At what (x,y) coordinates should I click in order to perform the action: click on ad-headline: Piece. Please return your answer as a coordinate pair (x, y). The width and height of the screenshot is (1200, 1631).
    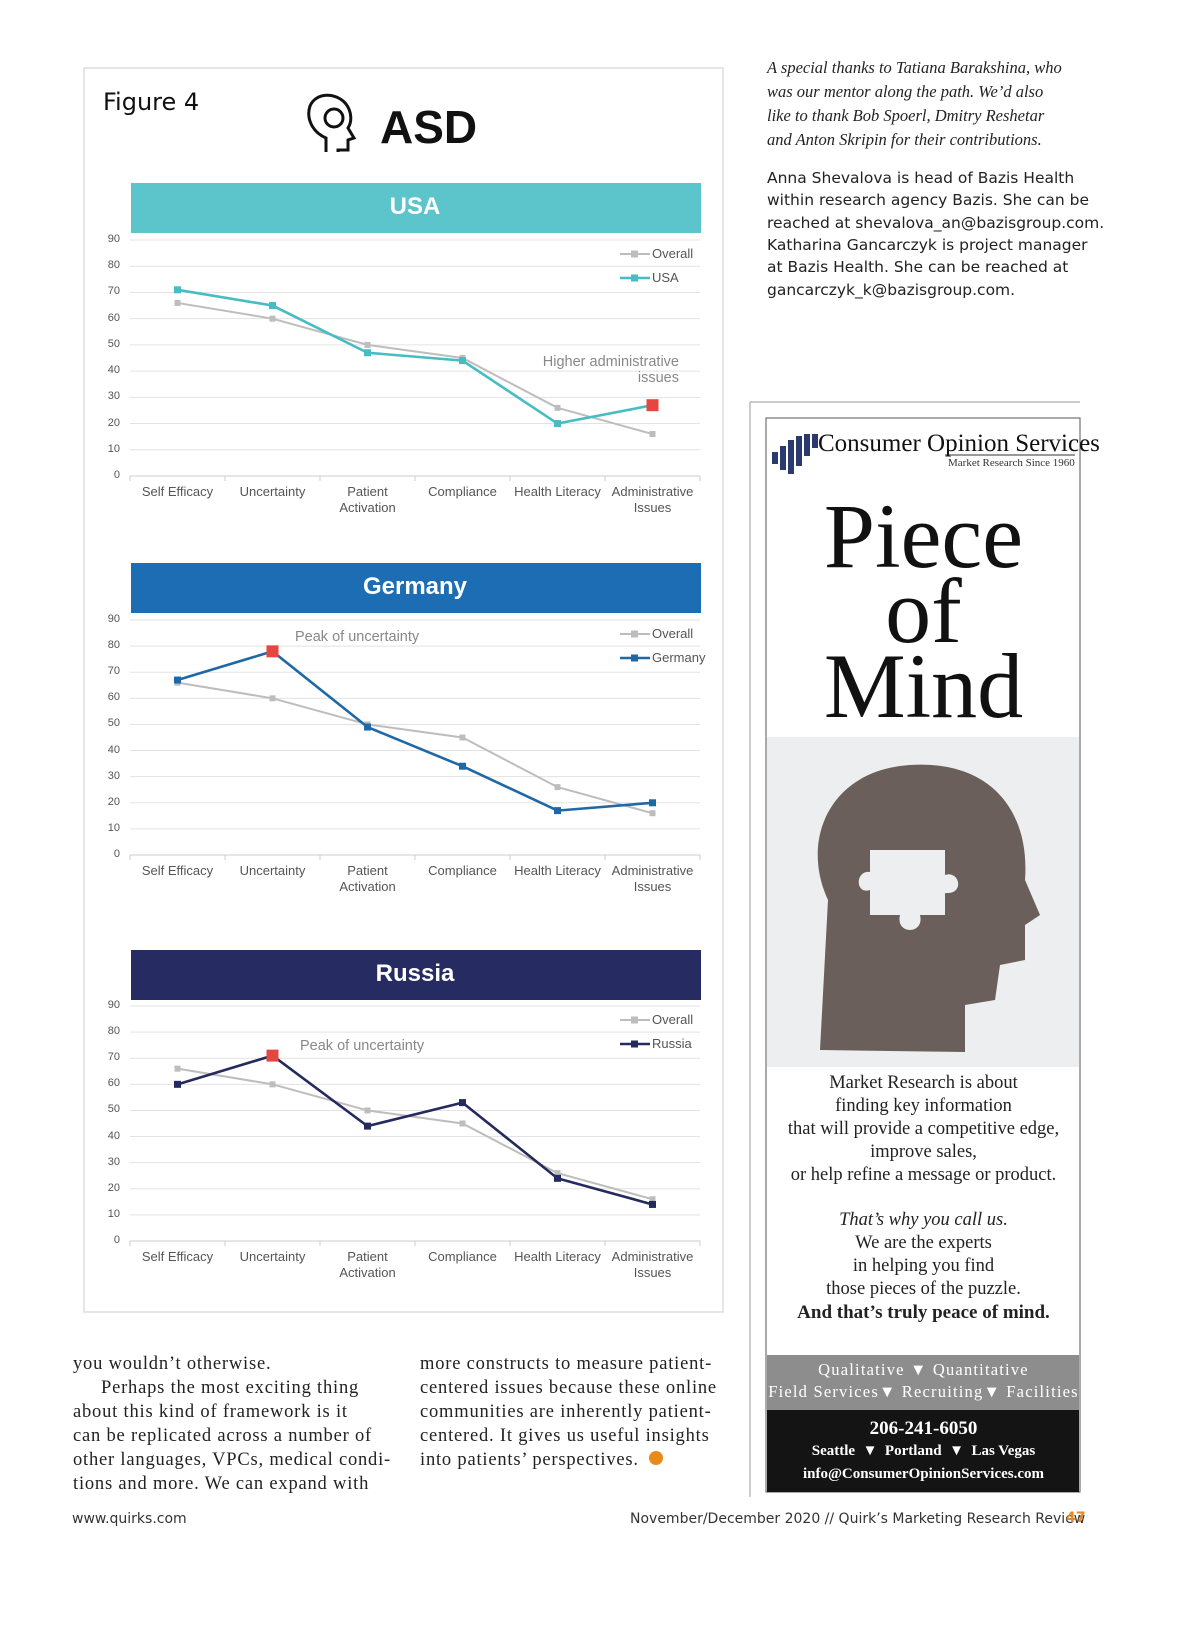
    Looking at the image, I should click on (923, 536).